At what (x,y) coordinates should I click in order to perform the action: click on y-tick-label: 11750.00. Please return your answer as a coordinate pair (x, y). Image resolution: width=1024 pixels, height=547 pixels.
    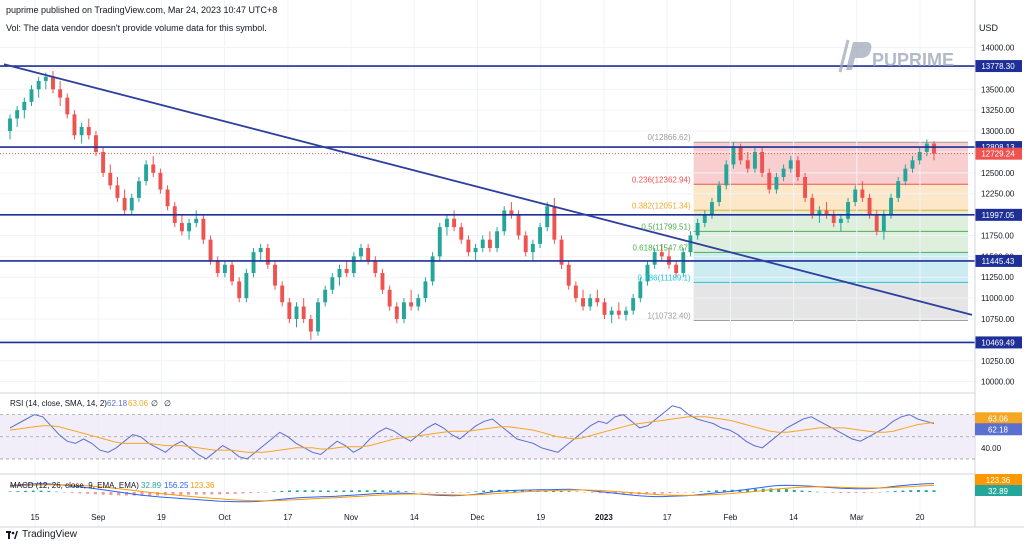
    Looking at the image, I should click on (997, 235).